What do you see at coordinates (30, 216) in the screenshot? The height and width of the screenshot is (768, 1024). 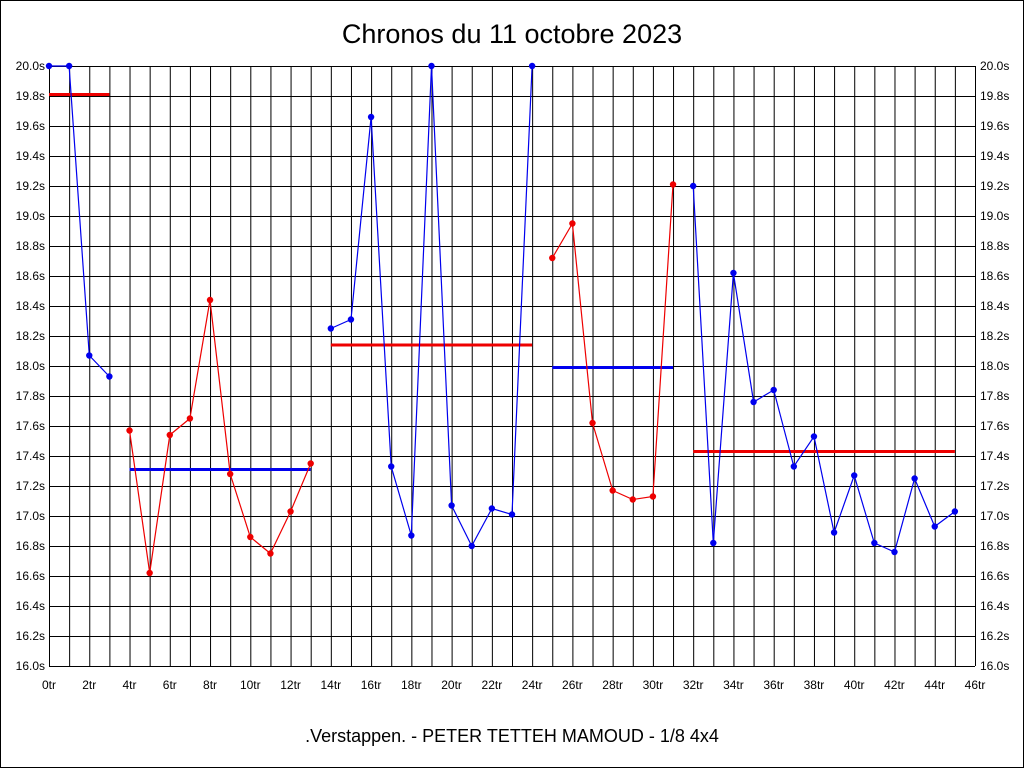 I see `y-tick-label-left: 19.0s` at bounding box center [30, 216].